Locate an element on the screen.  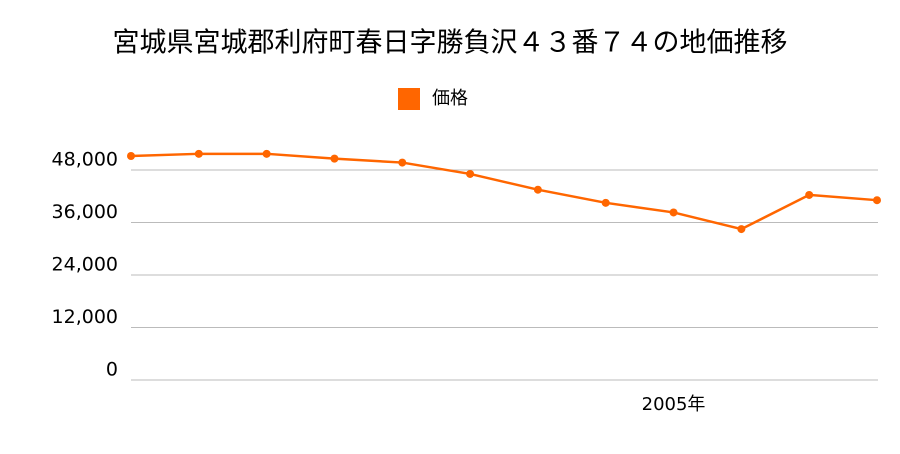
line is located at coordinates (504, 191).